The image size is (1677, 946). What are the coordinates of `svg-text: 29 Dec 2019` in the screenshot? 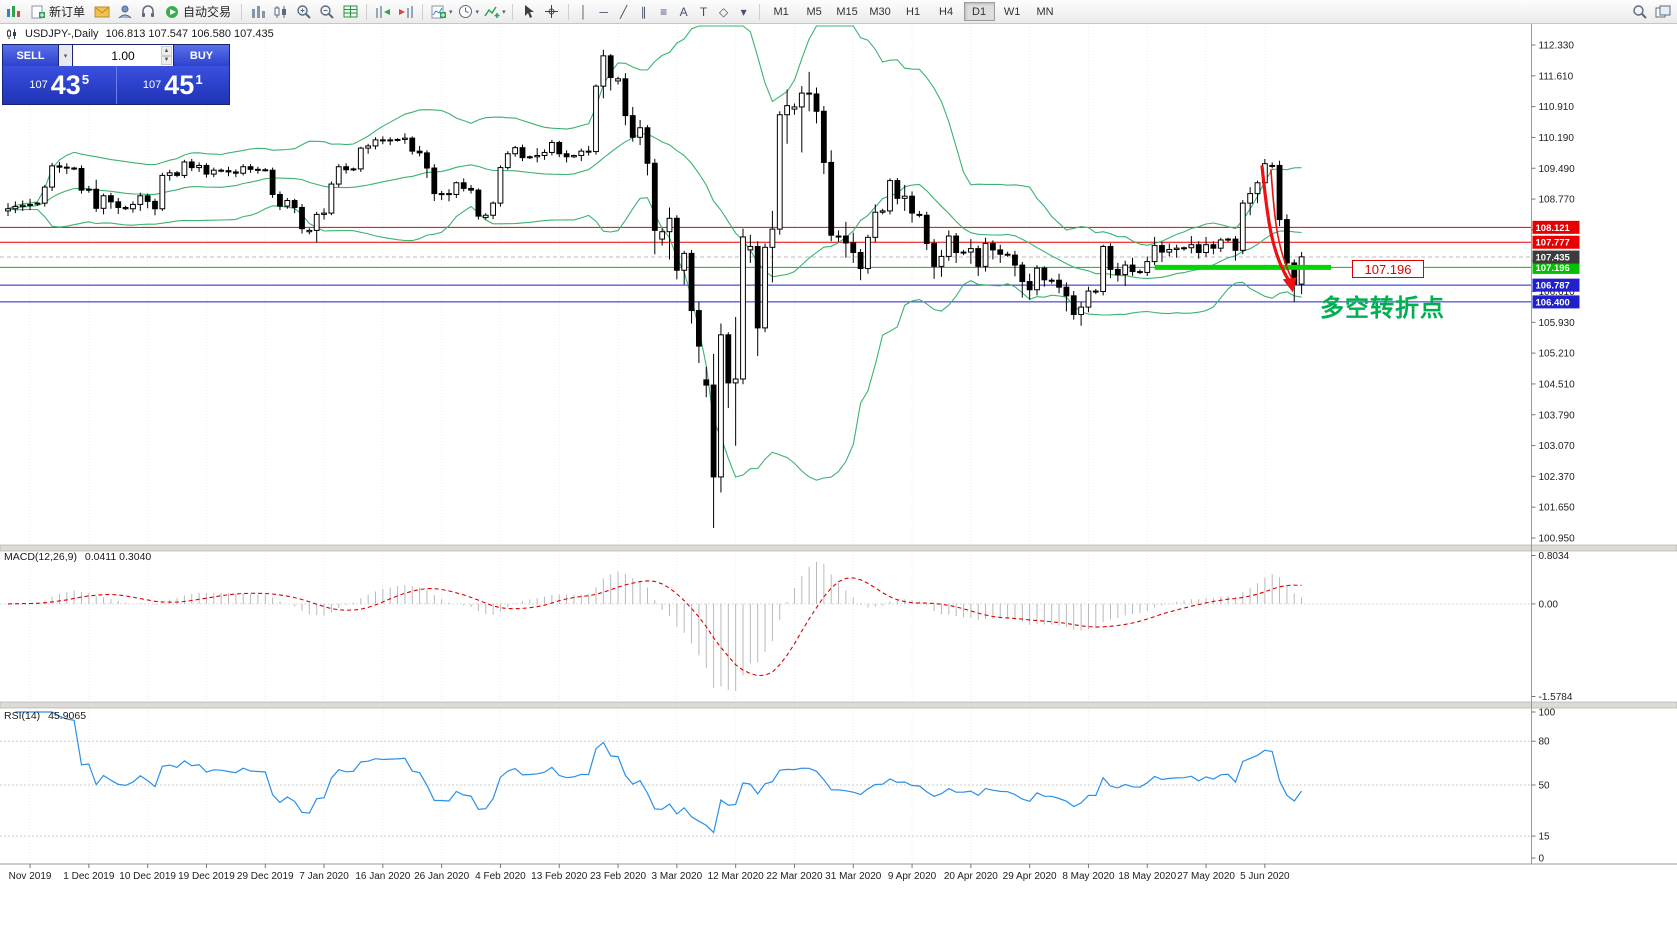 It's located at (265, 876).